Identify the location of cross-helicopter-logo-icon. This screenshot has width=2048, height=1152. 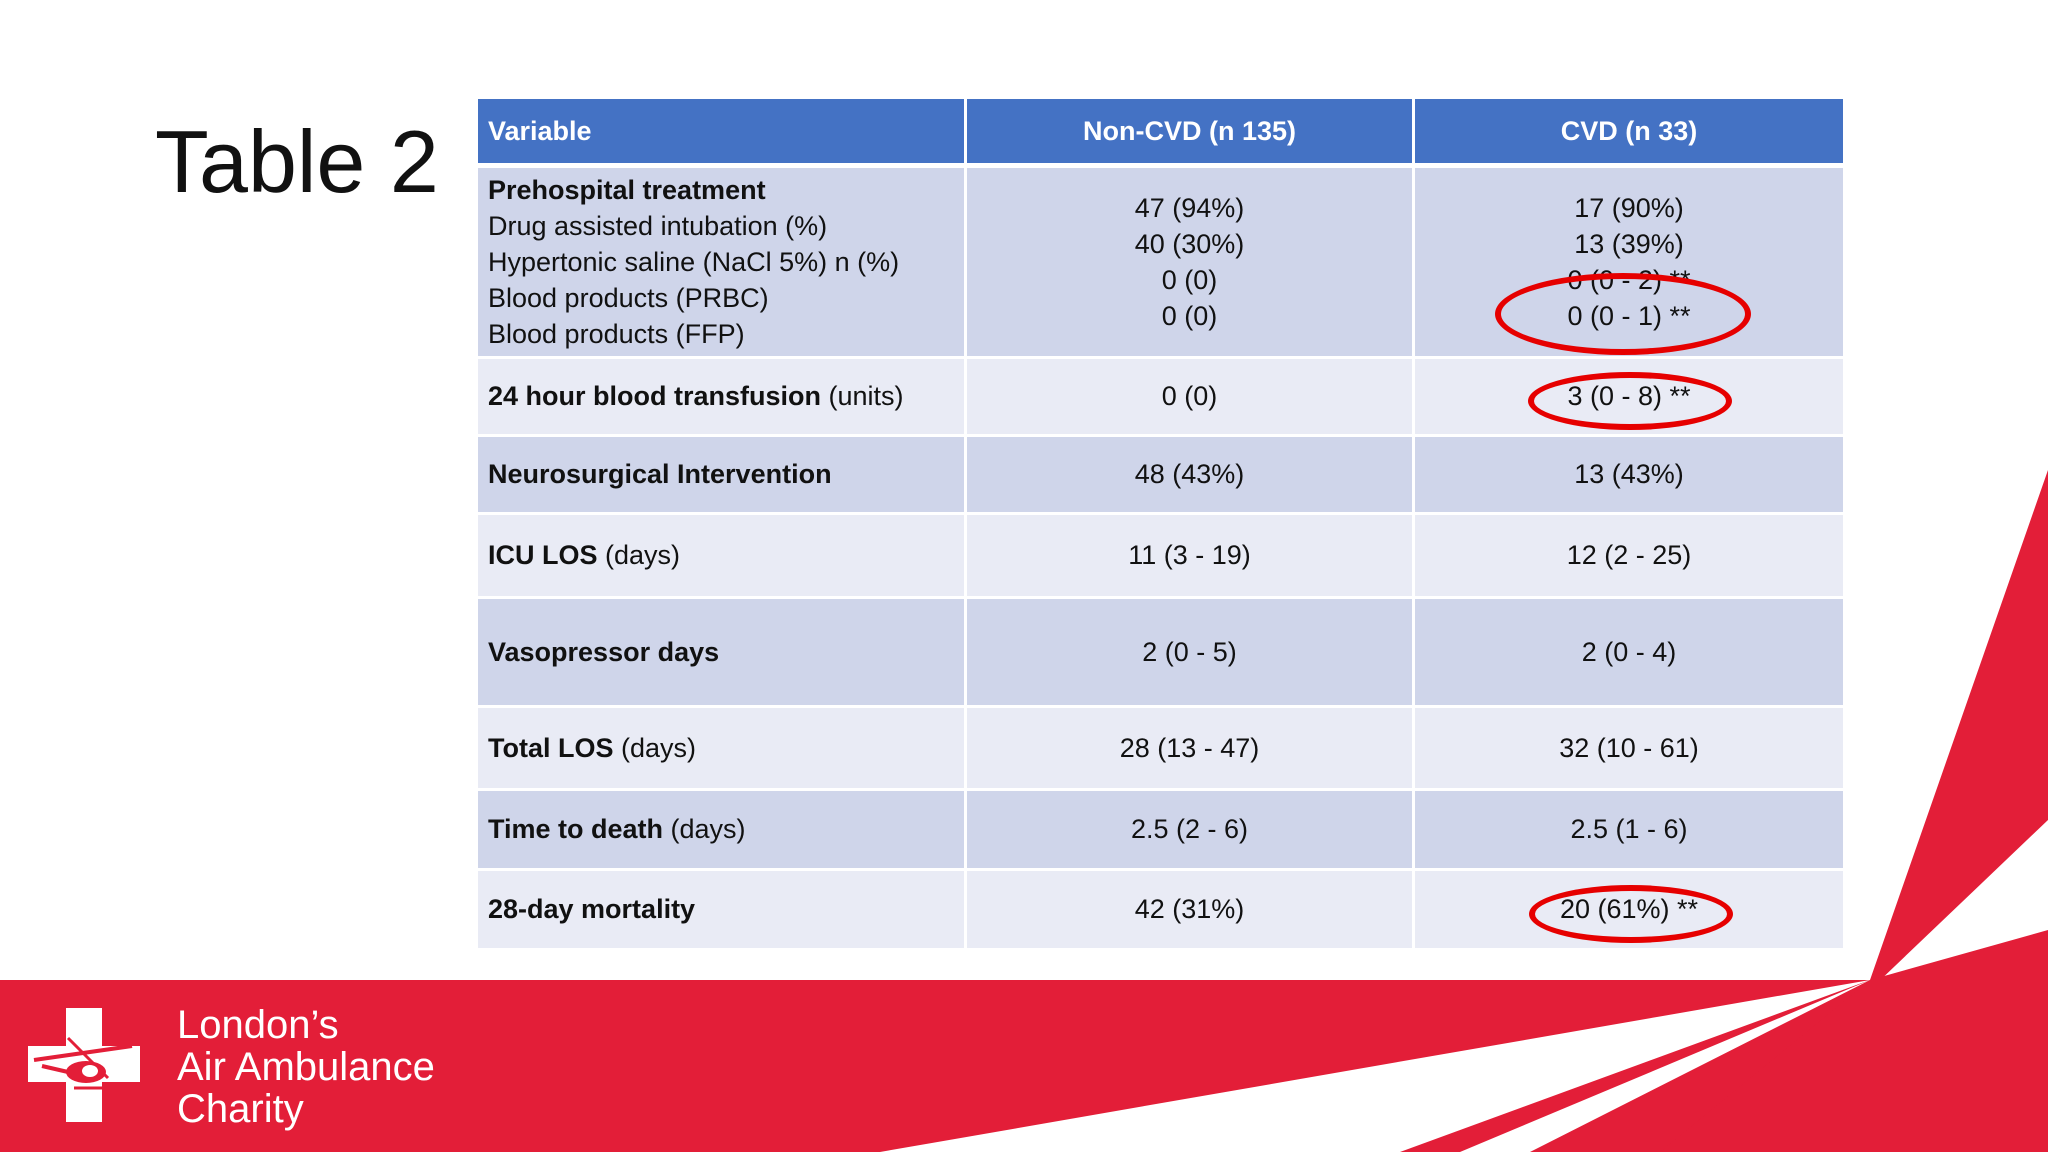
(84, 1065).